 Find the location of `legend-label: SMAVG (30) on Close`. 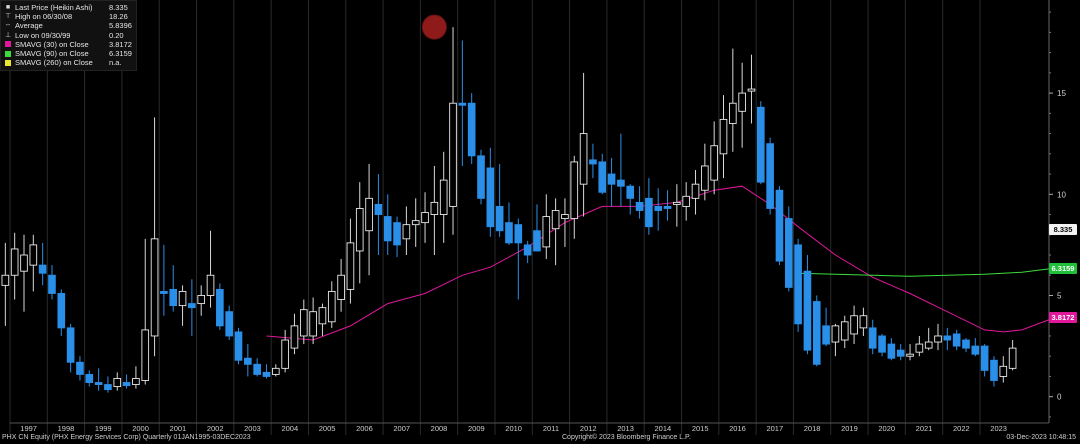

legend-label: SMAVG (30) on Close is located at coordinates (52, 44).